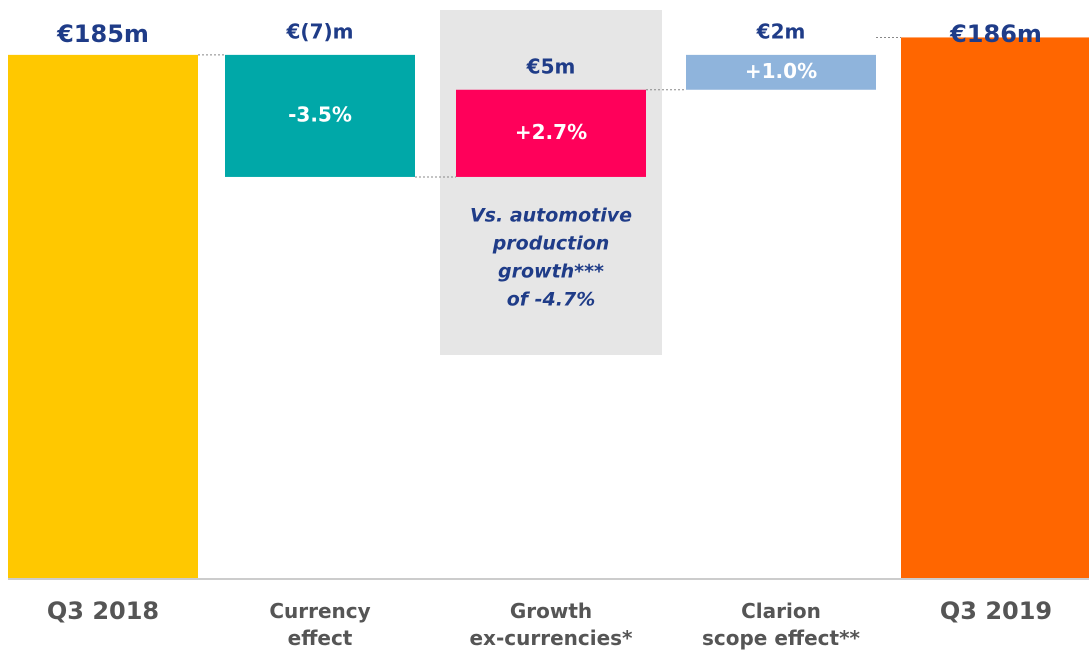  What do you see at coordinates (102, 34) in the screenshot?
I see `value-label: €185m` at bounding box center [102, 34].